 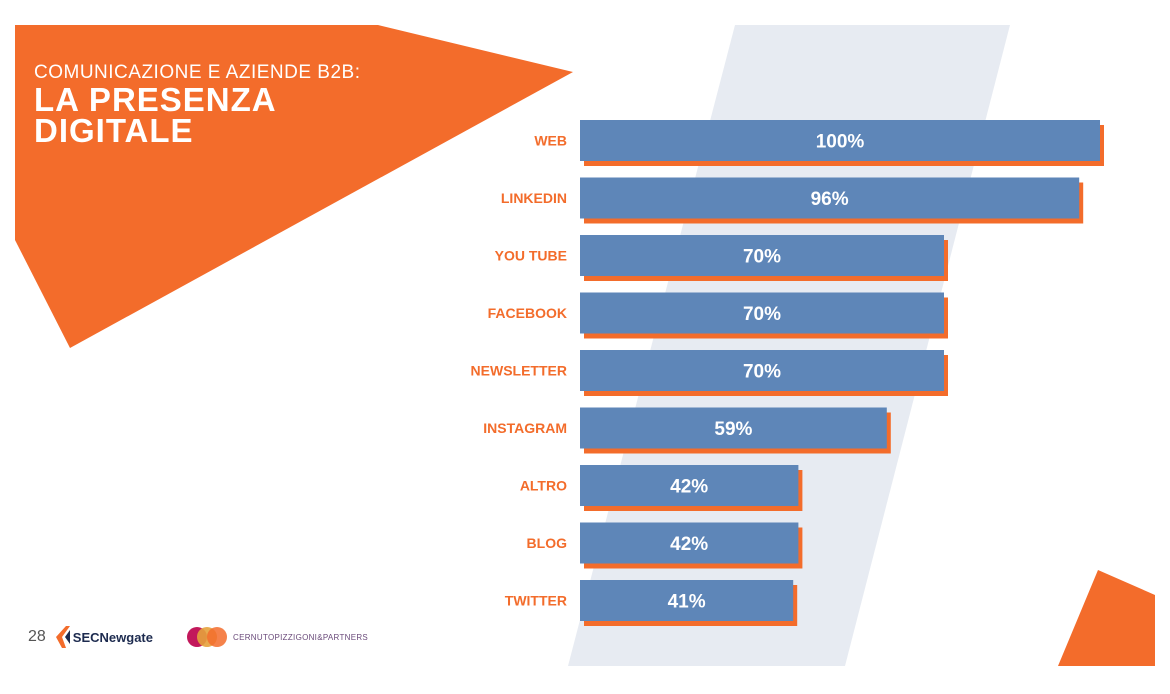 I want to click on category-label: TWITTER, so click(x=536, y=601).